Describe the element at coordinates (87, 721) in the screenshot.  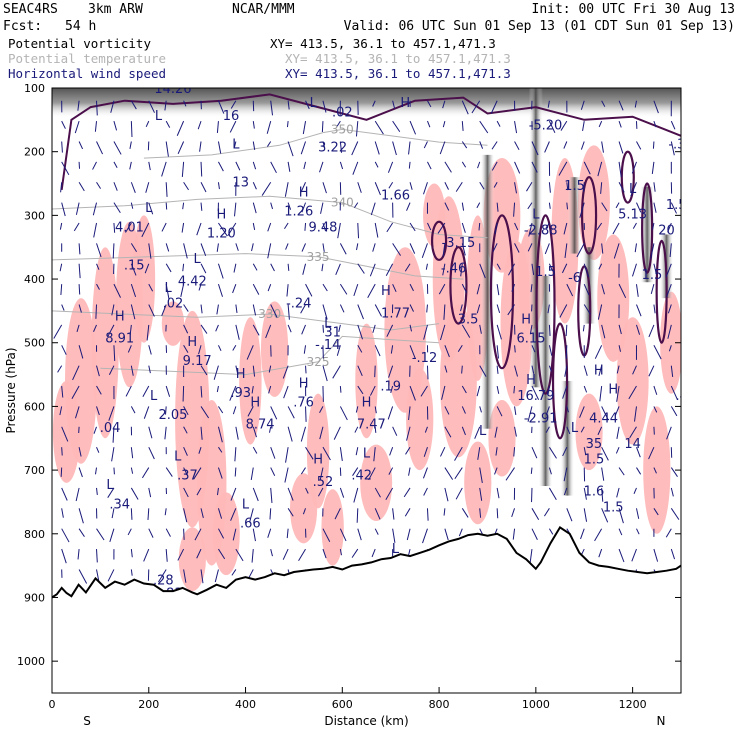
I see `south-label: S` at that location.